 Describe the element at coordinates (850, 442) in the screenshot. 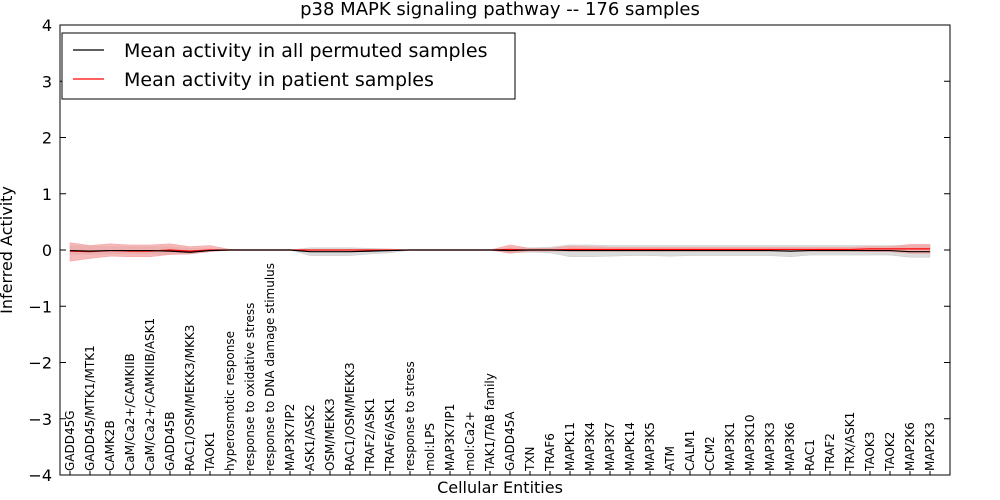

I see `category-label: TRX/ASK1` at that location.